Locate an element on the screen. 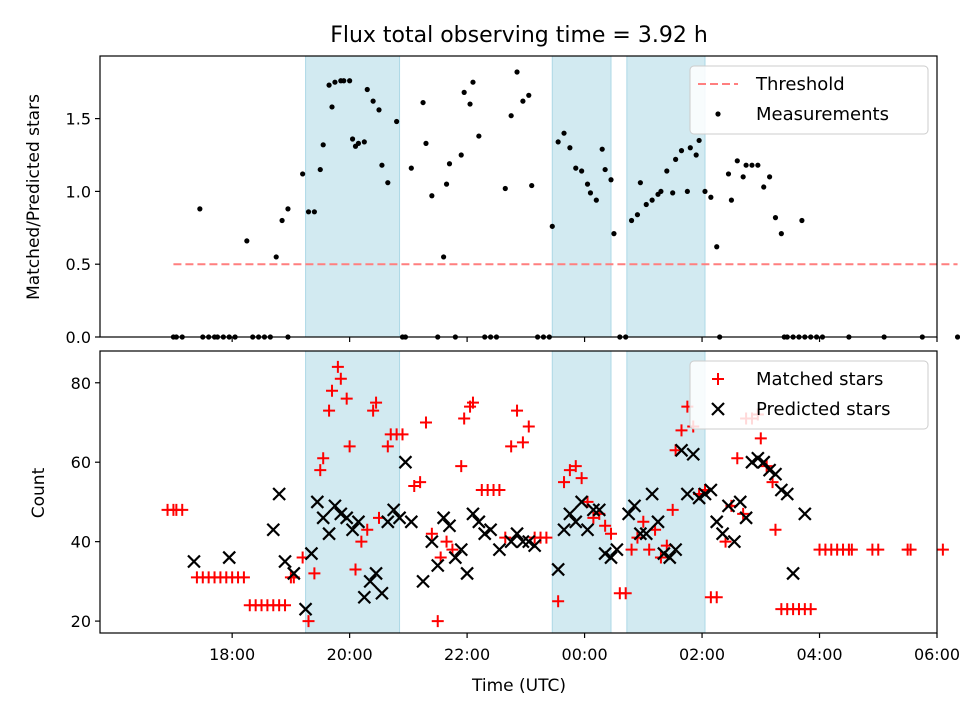 This screenshot has width=960, height=720. y-tick-label: 0.0 is located at coordinates (78, 337).